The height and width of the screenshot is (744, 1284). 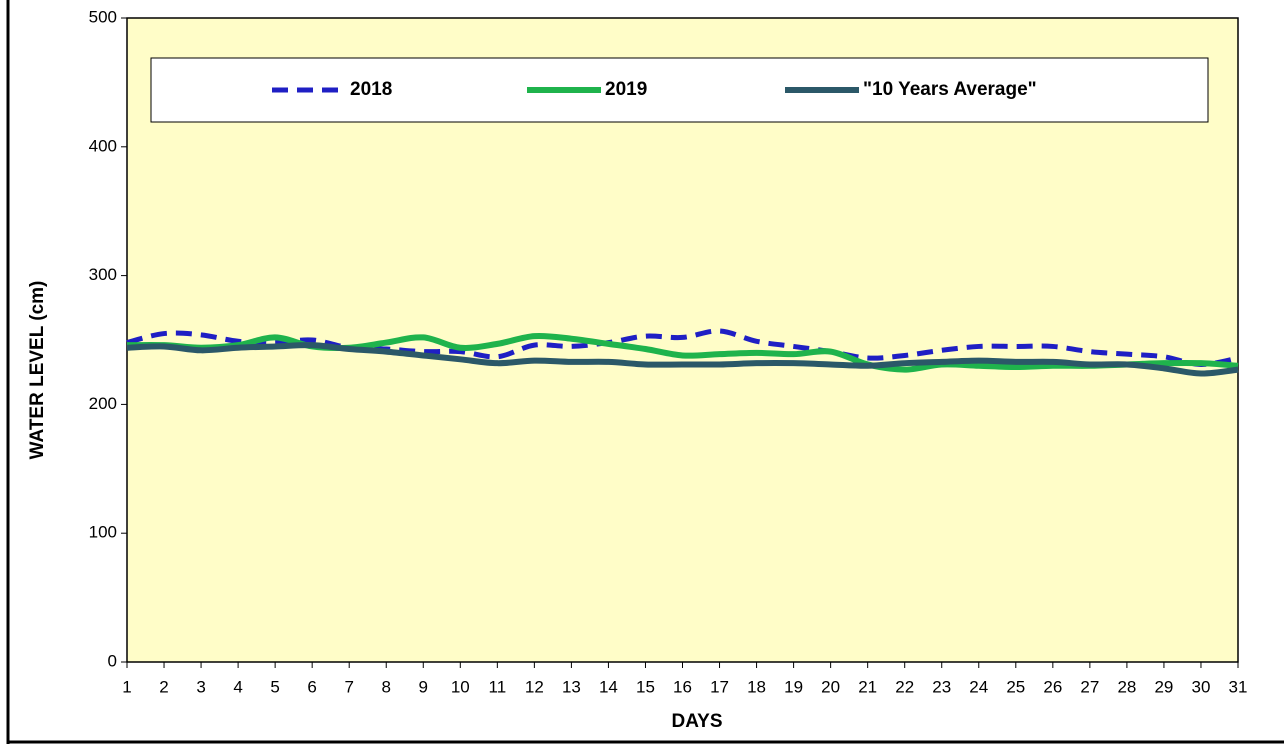 What do you see at coordinates (1015, 686) in the screenshot?
I see `x-tick-label: 25` at bounding box center [1015, 686].